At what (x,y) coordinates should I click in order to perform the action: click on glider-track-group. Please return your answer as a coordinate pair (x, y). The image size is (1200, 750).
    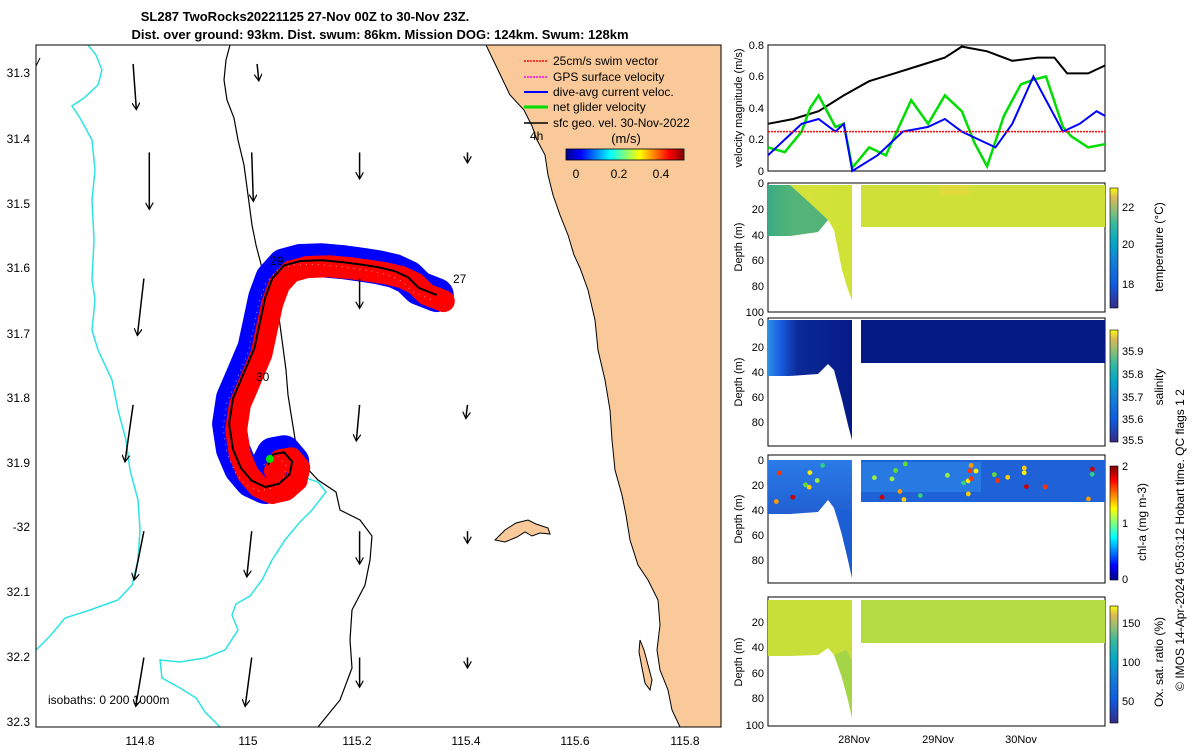
    Looking at the image, I should click on (333, 373).